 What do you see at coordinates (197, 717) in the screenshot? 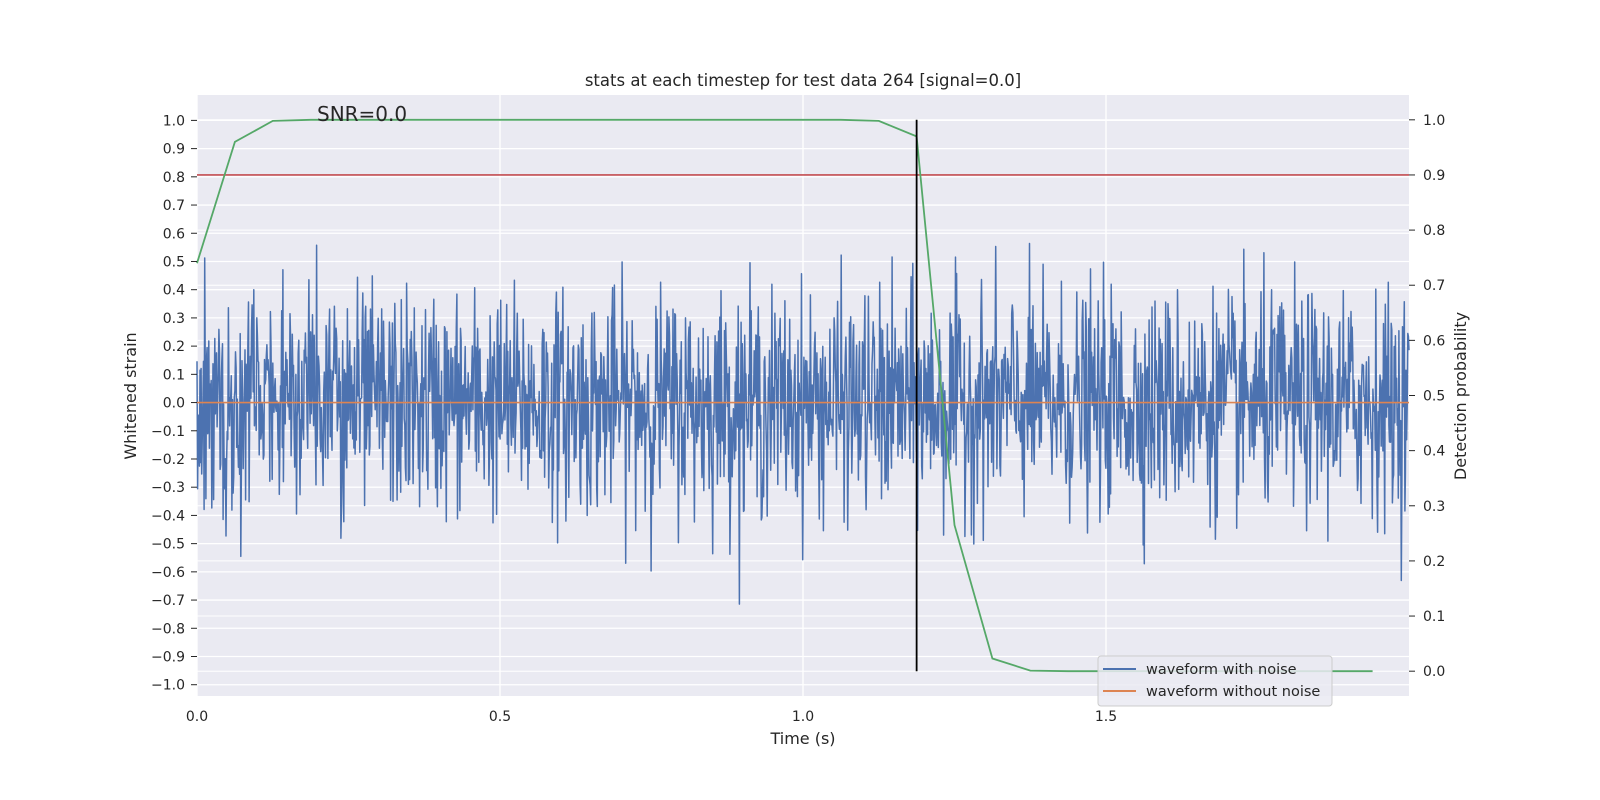
I see `x-tick-label: 0.0` at bounding box center [197, 717].